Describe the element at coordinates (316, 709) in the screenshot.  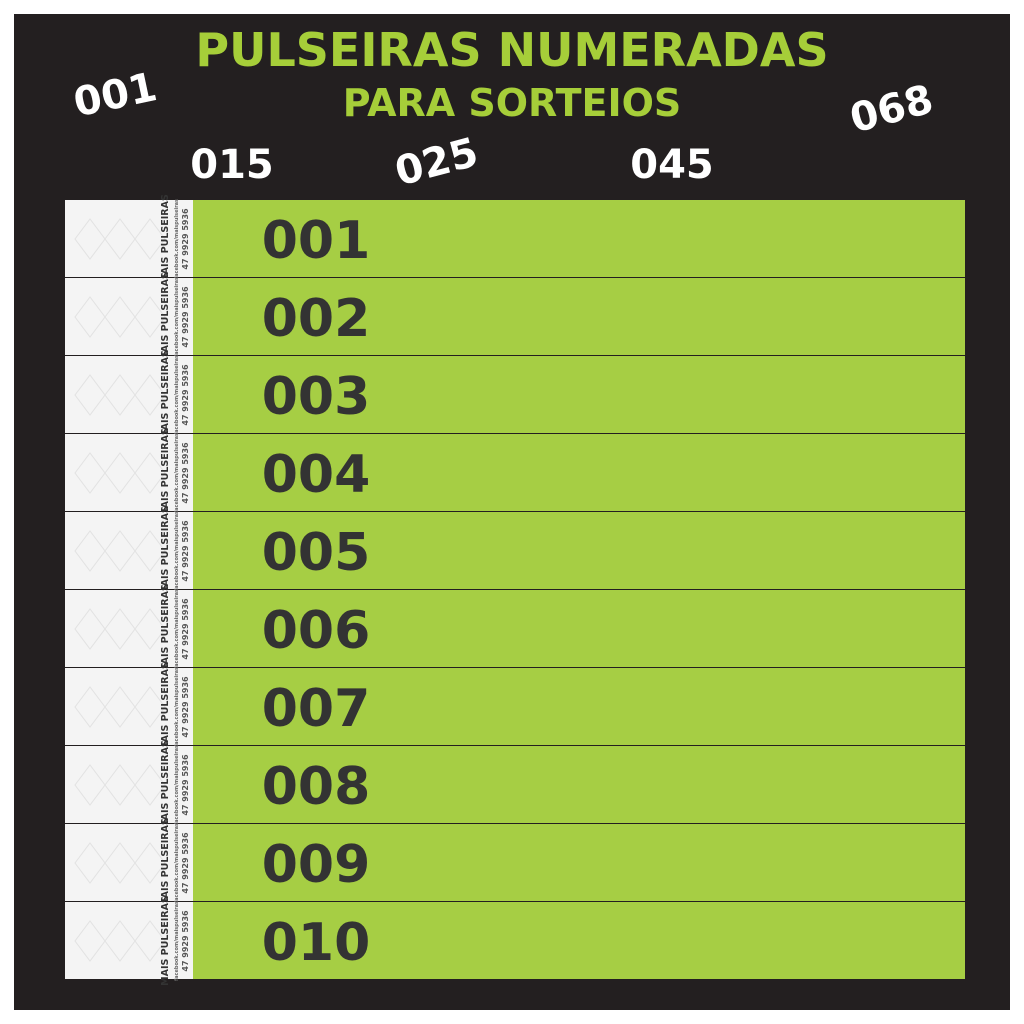
I see `strip-number: 007` at that location.